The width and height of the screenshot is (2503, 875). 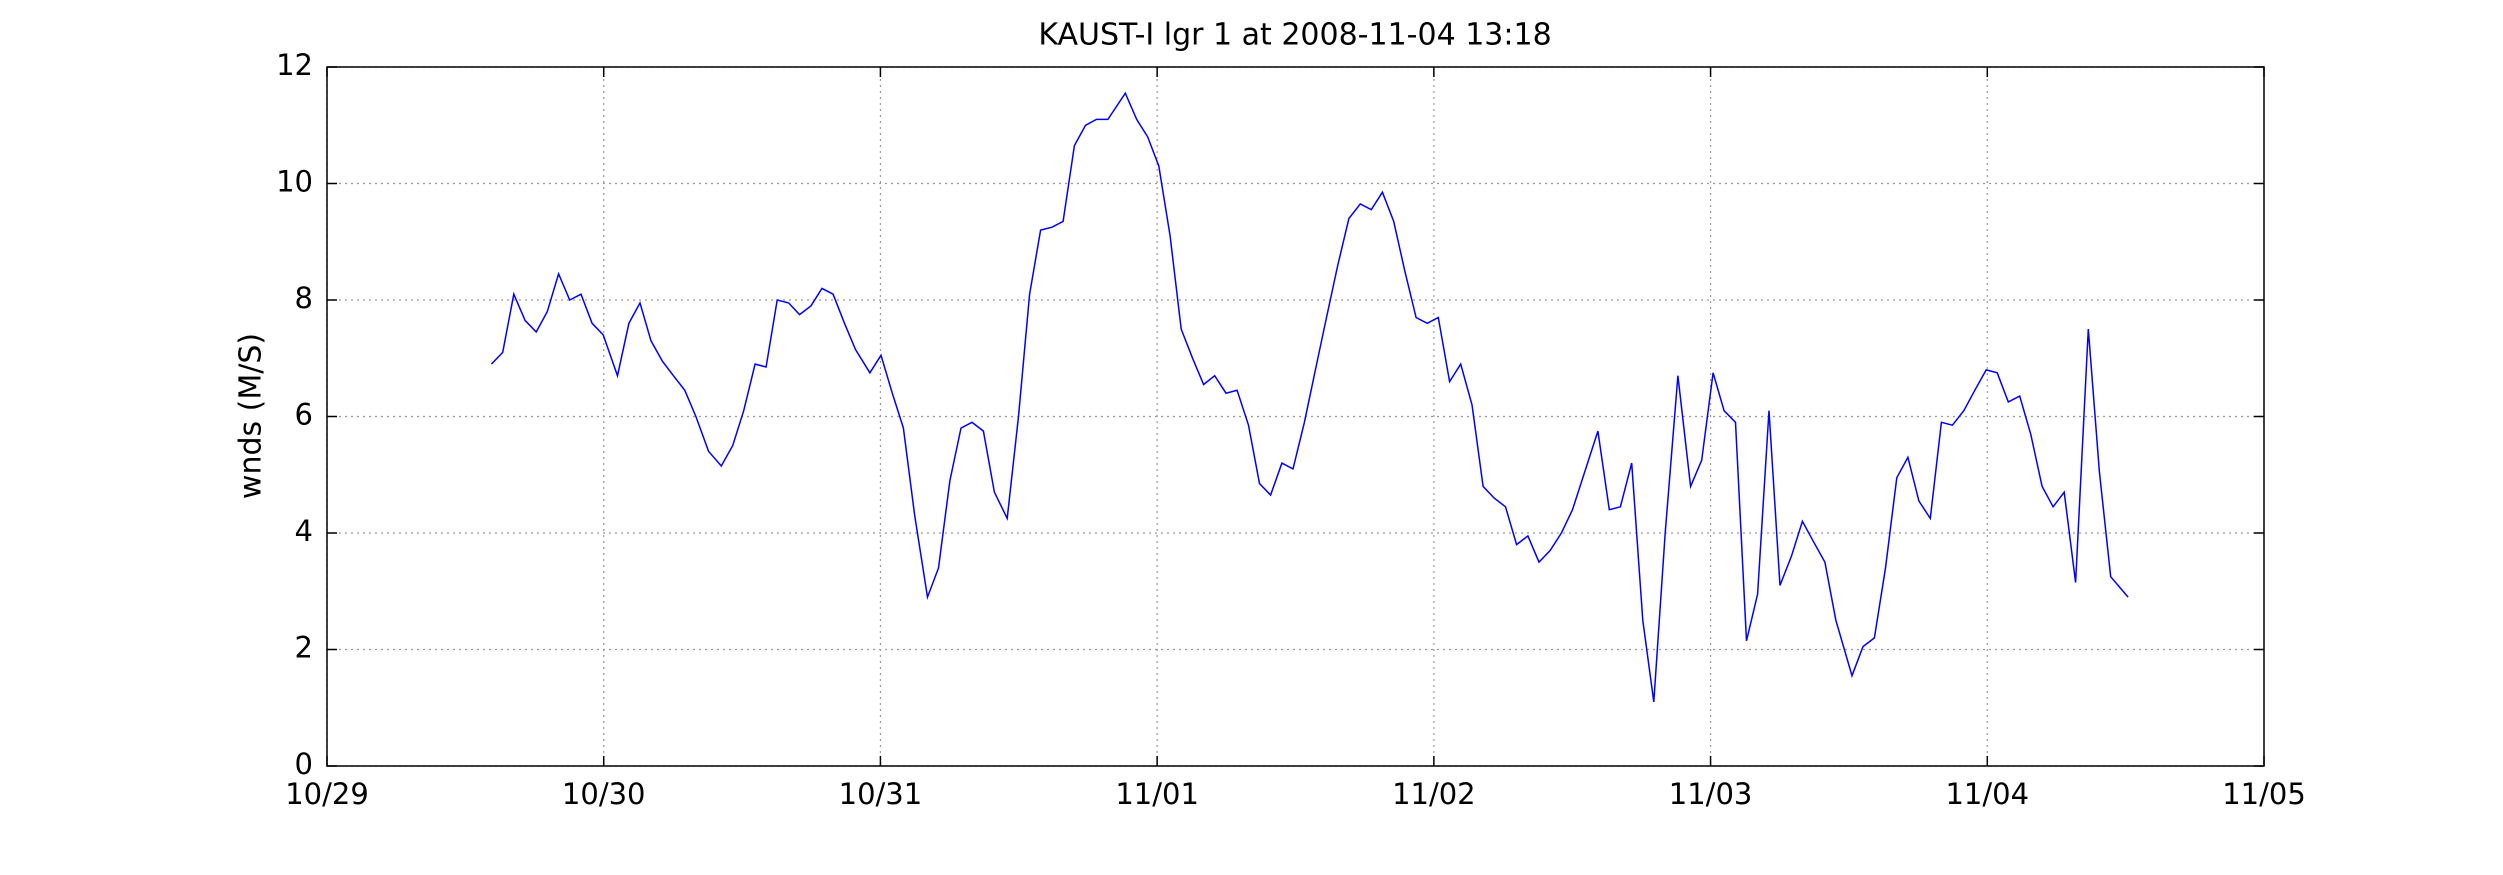 I want to click on y-axis-label: wnds (M/S), so click(x=251, y=416).